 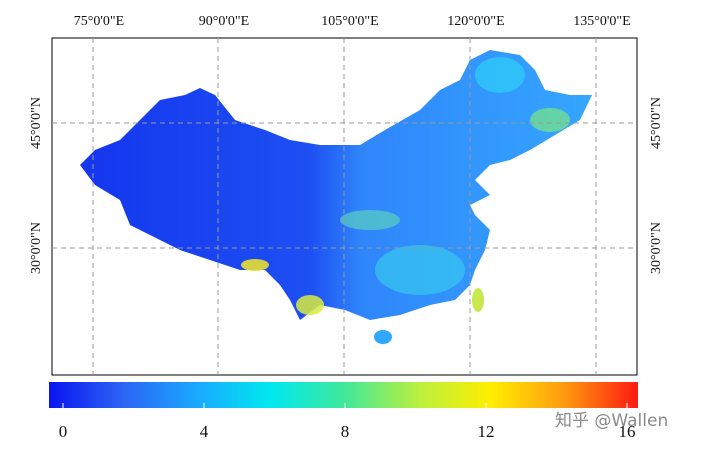 I want to click on colorbar-tick-label: 4, so click(x=204, y=431).